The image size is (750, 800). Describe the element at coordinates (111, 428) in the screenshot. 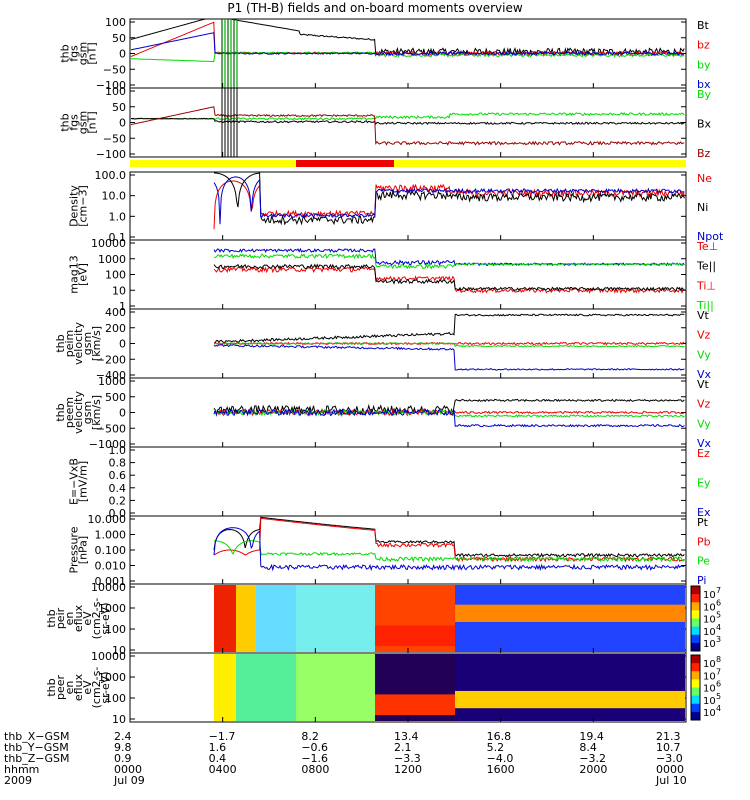

I see `y-tick-label: −500` at that location.